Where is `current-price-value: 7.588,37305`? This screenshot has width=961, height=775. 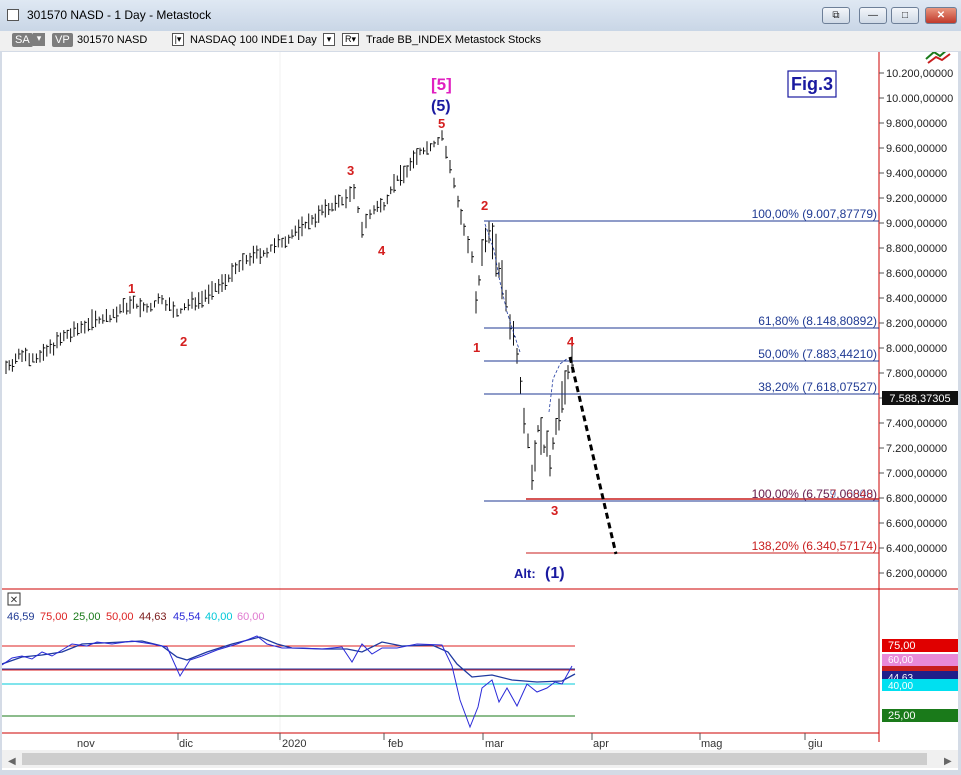
current-price-value: 7.588,37305 is located at coordinates (919, 399).